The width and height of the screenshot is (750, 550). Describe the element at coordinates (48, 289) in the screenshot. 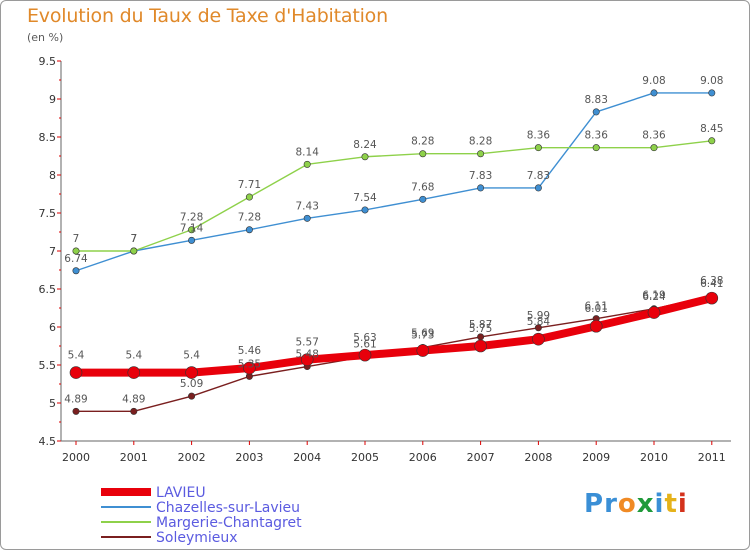

I see `y-tick-label: 6.5` at that location.